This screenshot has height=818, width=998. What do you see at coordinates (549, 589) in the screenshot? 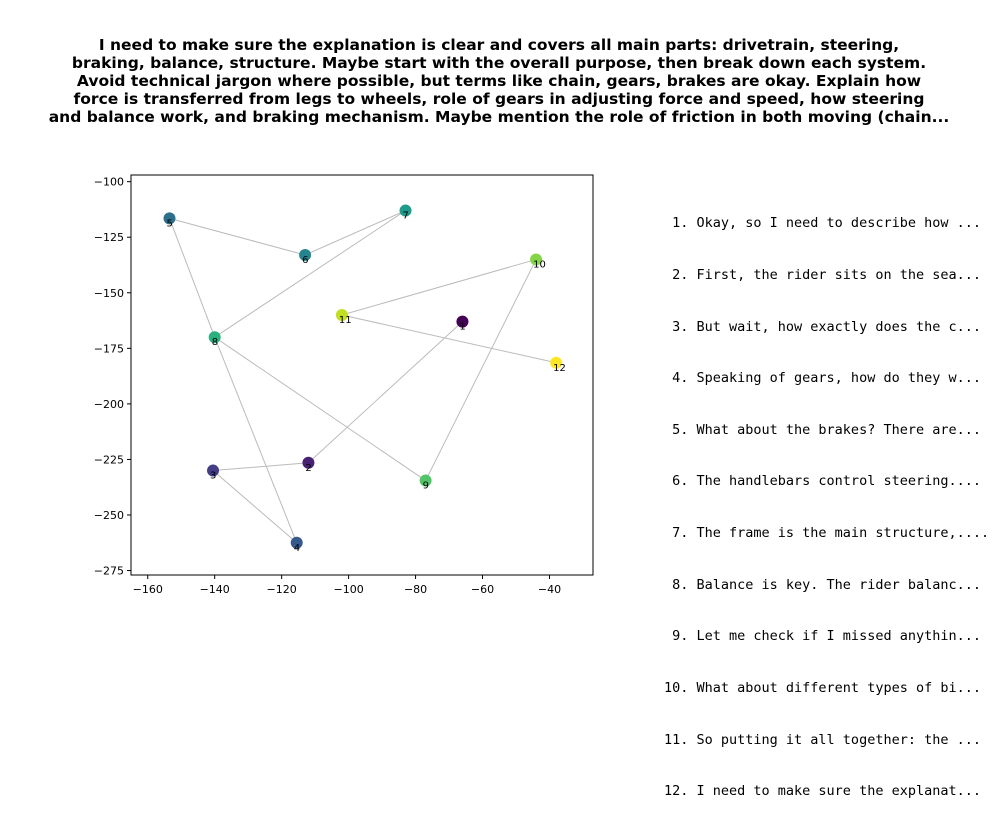
I see `x-tick-label: −40` at bounding box center [549, 589].